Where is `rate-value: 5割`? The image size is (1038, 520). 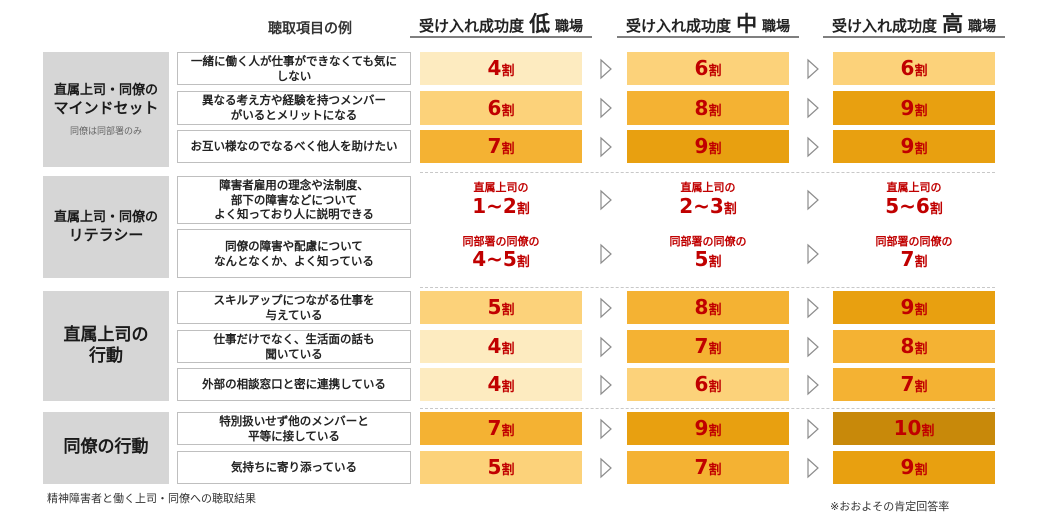 rate-value: 5割 is located at coordinates (708, 259).